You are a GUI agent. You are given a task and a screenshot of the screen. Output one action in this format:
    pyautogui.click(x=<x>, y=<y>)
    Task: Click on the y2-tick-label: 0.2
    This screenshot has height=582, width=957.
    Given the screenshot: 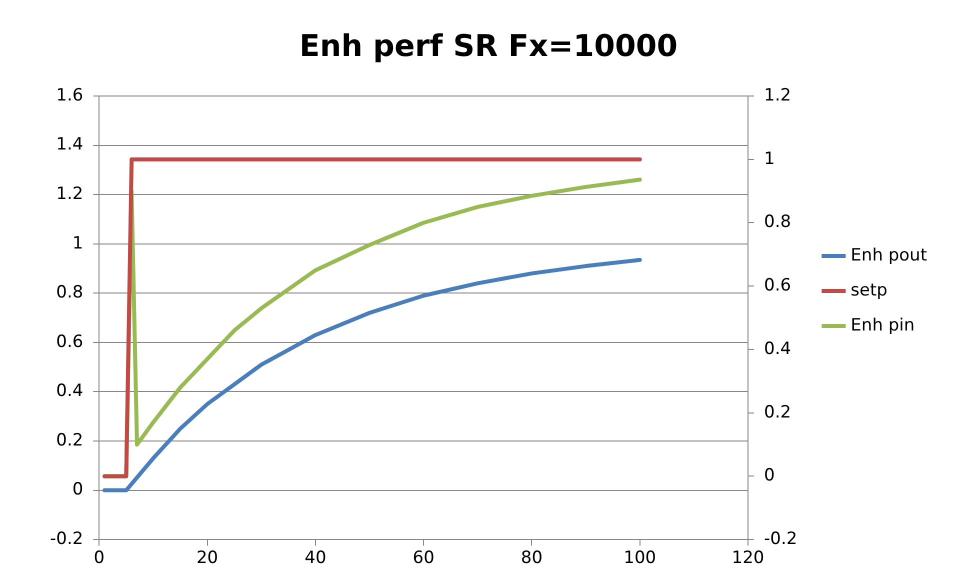 What is the action you would take?
    pyautogui.click(x=778, y=412)
    